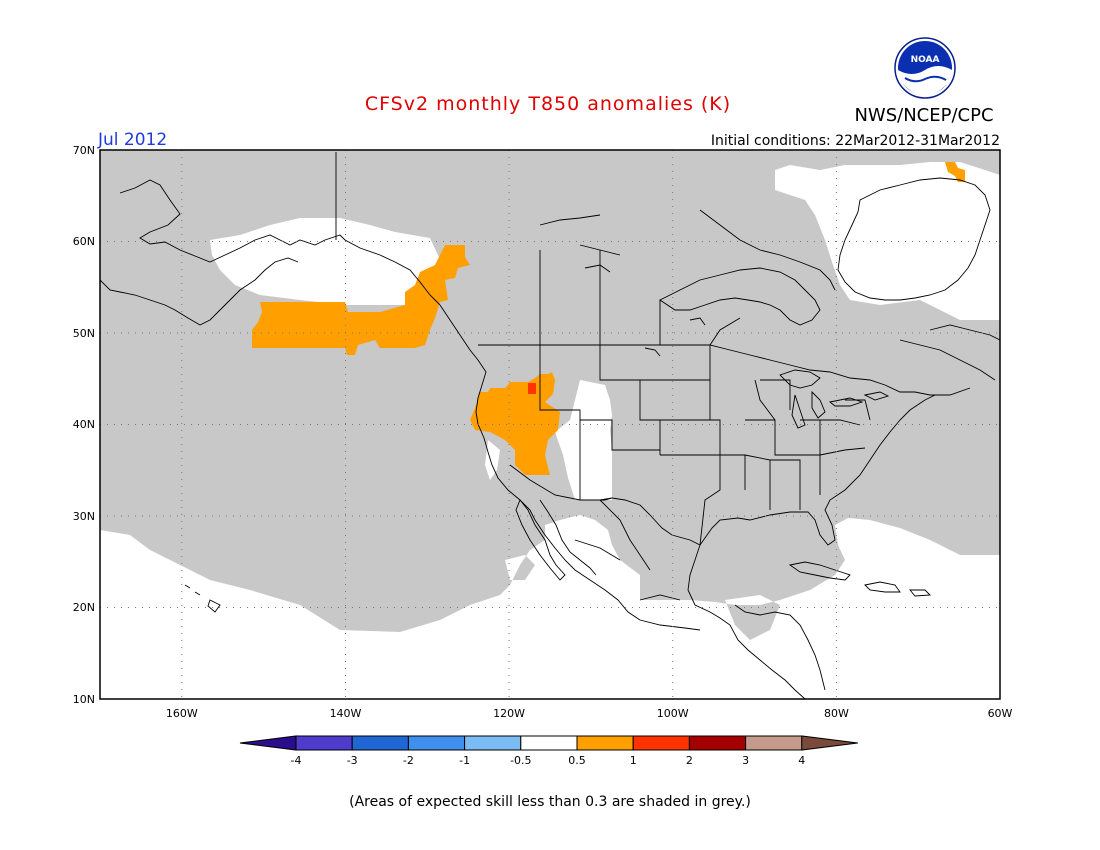 The height and width of the screenshot is (850, 1100). I want to click on lon-label: 100W, so click(673, 713).